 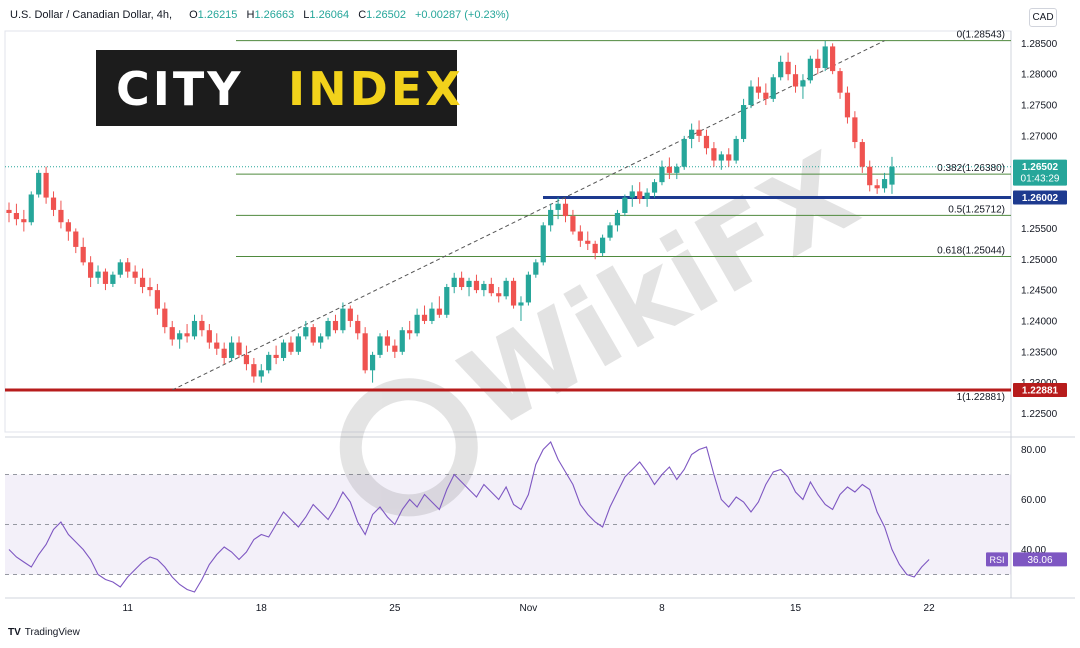 I want to click on tradingview-icon: TV, so click(x=14, y=632).